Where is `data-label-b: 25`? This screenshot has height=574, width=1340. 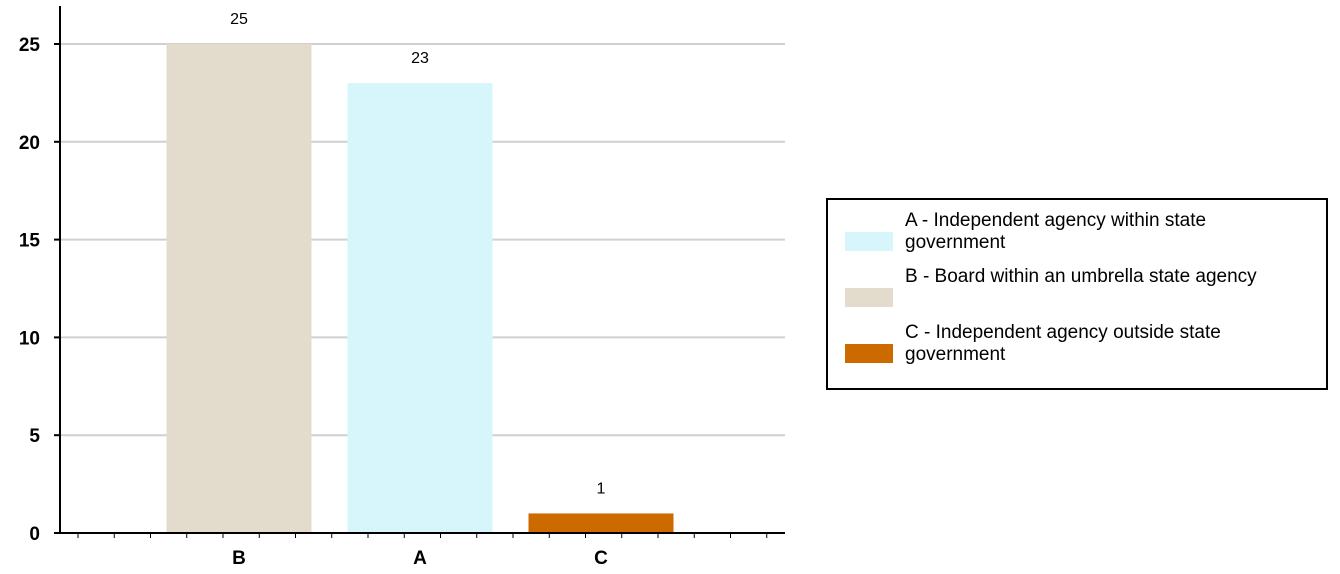
data-label-b: 25 is located at coordinates (239, 19).